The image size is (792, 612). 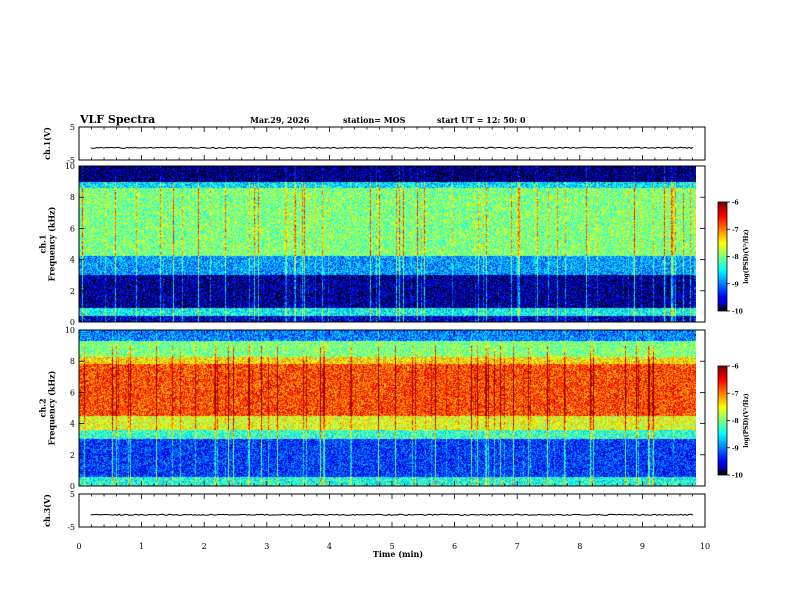 I want to click on x-tick-label: 2, so click(x=204, y=546).